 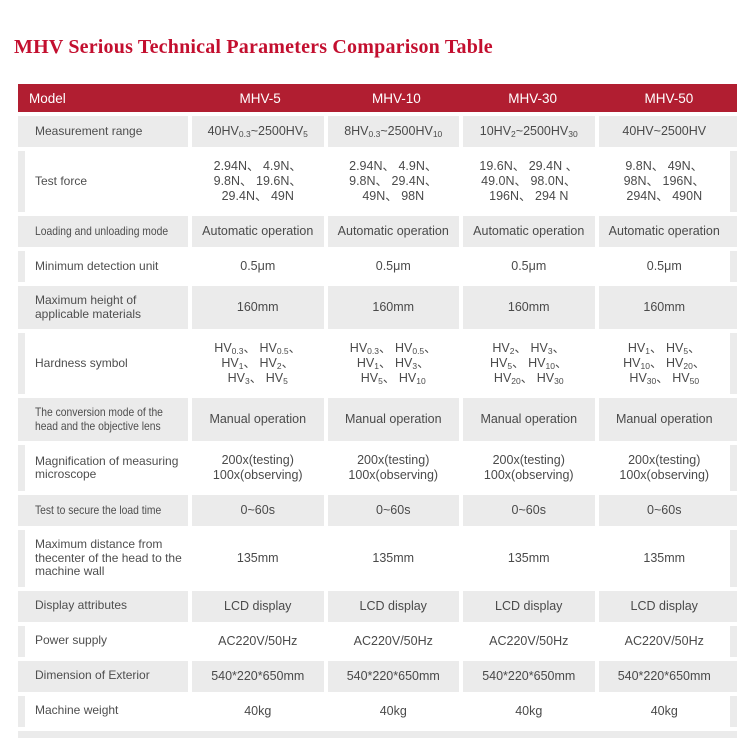 What do you see at coordinates (533, 98) in the screenshot?
I see `header-cell-mhv-30: MHV-30` at bounding box center [533, 98].